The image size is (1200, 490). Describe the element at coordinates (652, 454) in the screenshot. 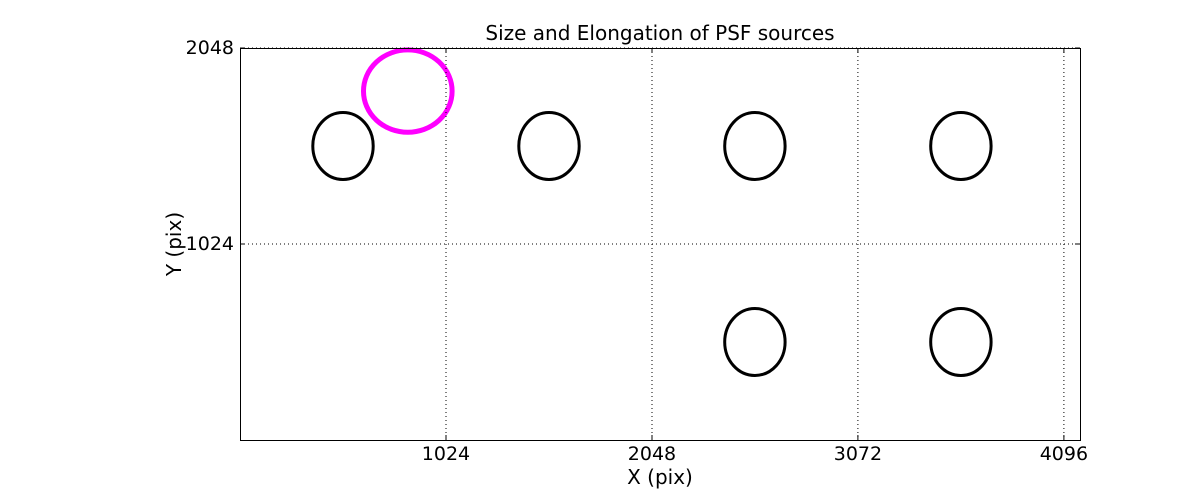

I see `x-tick-label: 2048` at that location.